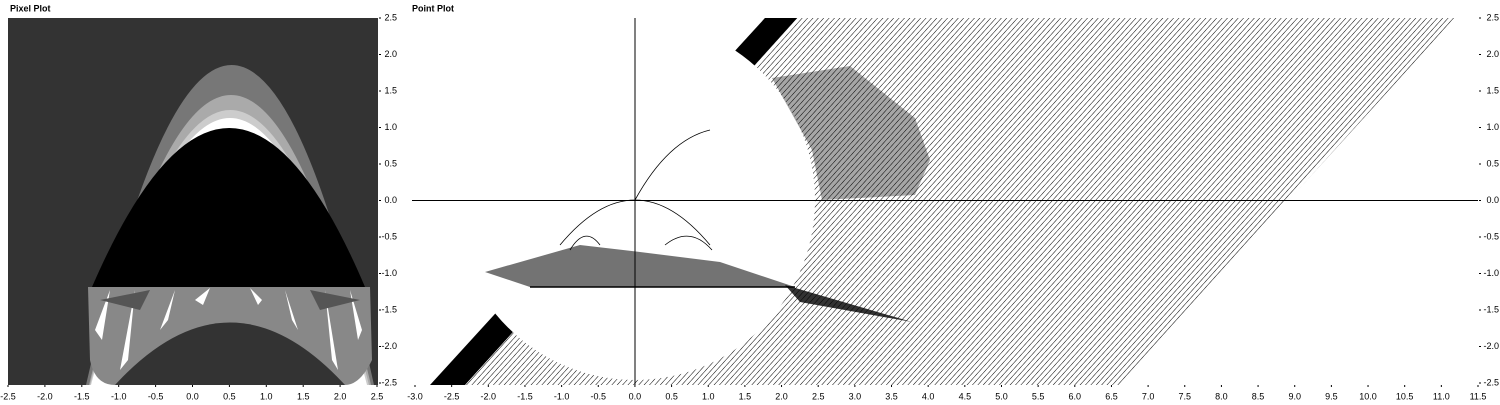 The height and width of the screenshot is (405, 1500). I want to click on x-tick-label: -3.0, so click(415, 396).